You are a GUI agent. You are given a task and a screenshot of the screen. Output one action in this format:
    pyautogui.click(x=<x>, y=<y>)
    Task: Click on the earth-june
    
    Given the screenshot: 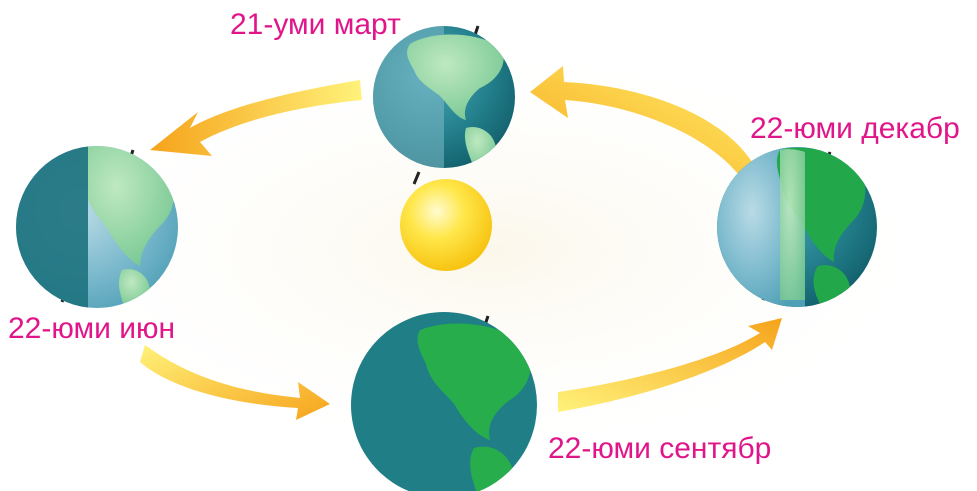 What is the action you would take?
    pyautogui.click(x=97, y=227)
    